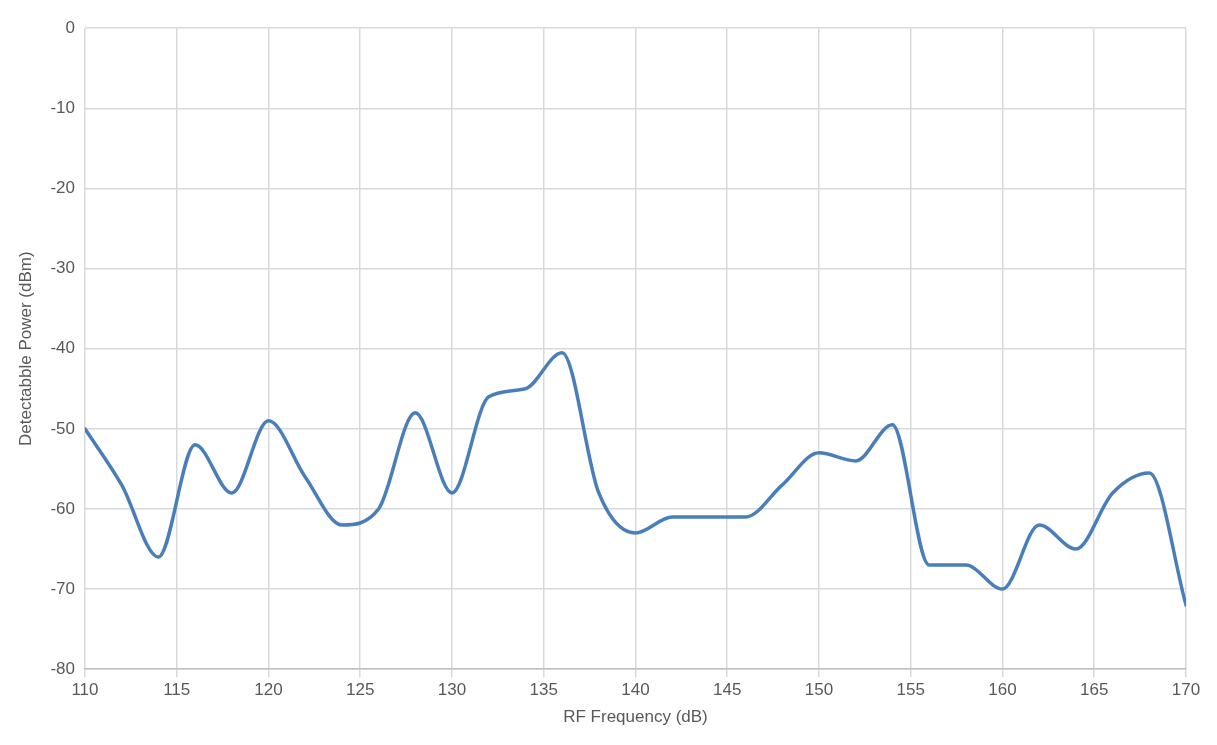 This screenshot has height=745, width=1217. What do you see at coordinates (1002, 690) in the screenshot?
I see `x-tick-label: 160` at bounding box center [1002, 690].